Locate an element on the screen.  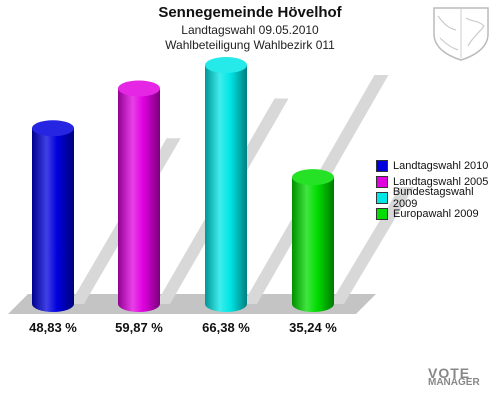
value-label-4: 35,24 % is located at coordinates (313, 327).